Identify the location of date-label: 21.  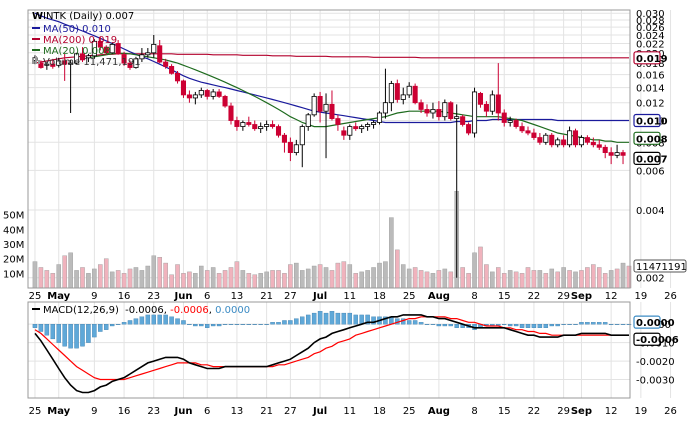
(266, 411).